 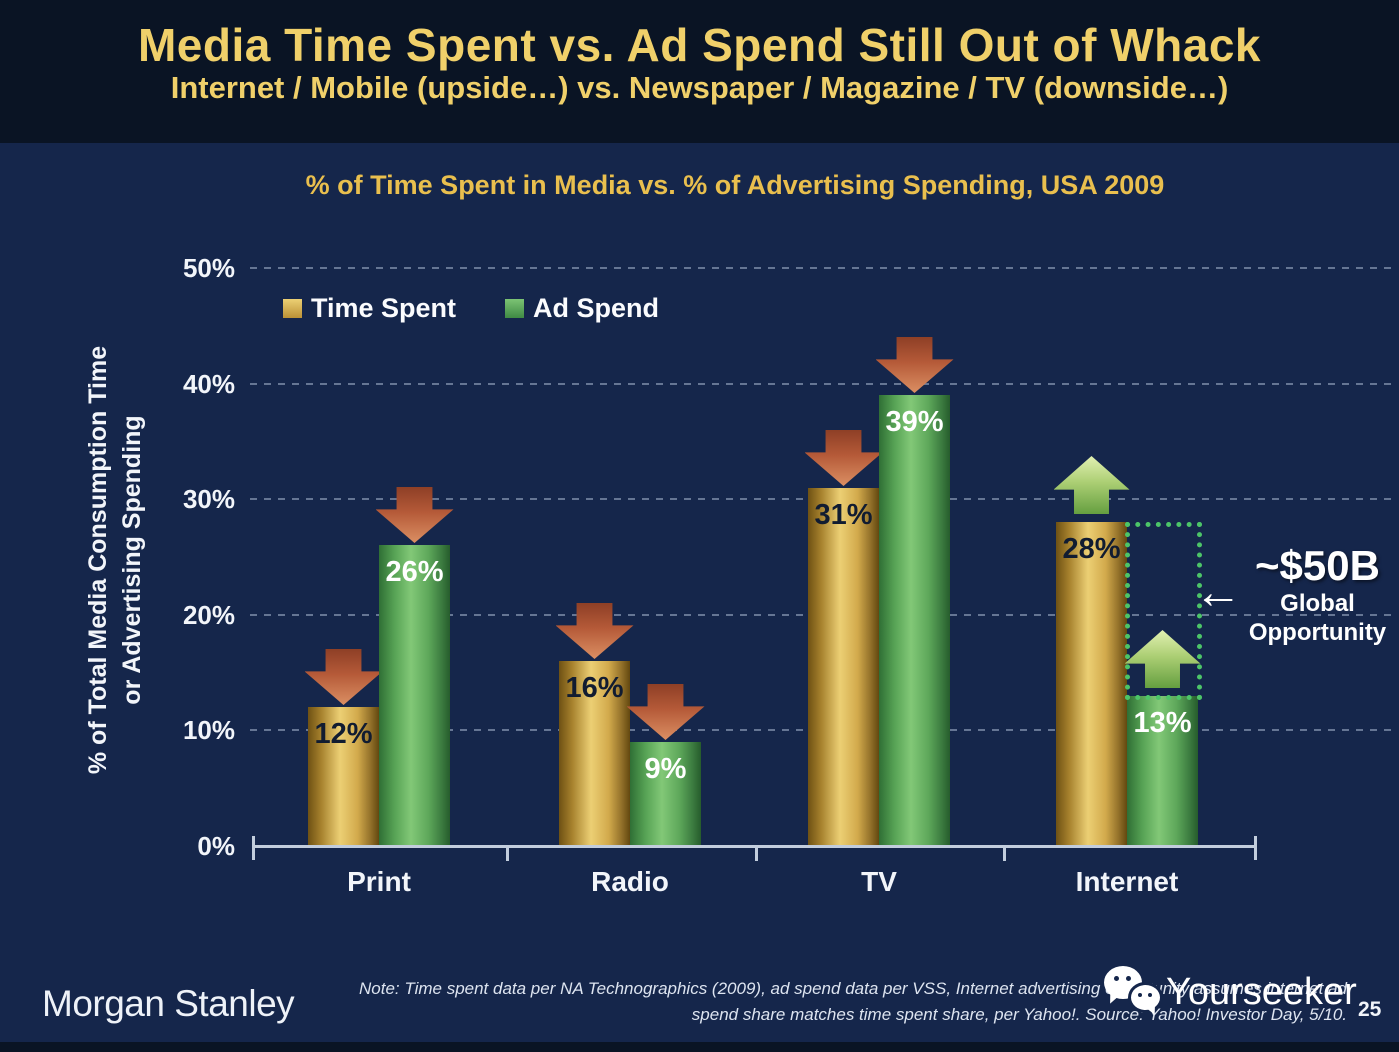 I want to click on y-tick-label-0: 0%, so click(x=216, y=846).